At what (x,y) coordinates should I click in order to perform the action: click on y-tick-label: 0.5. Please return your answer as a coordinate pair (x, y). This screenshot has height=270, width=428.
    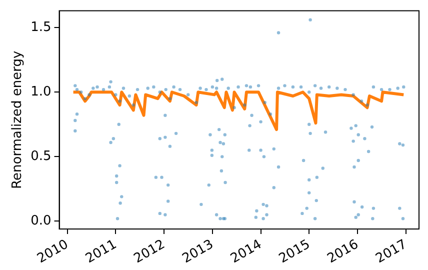
    Looking at the image, I should click on (41, 156).